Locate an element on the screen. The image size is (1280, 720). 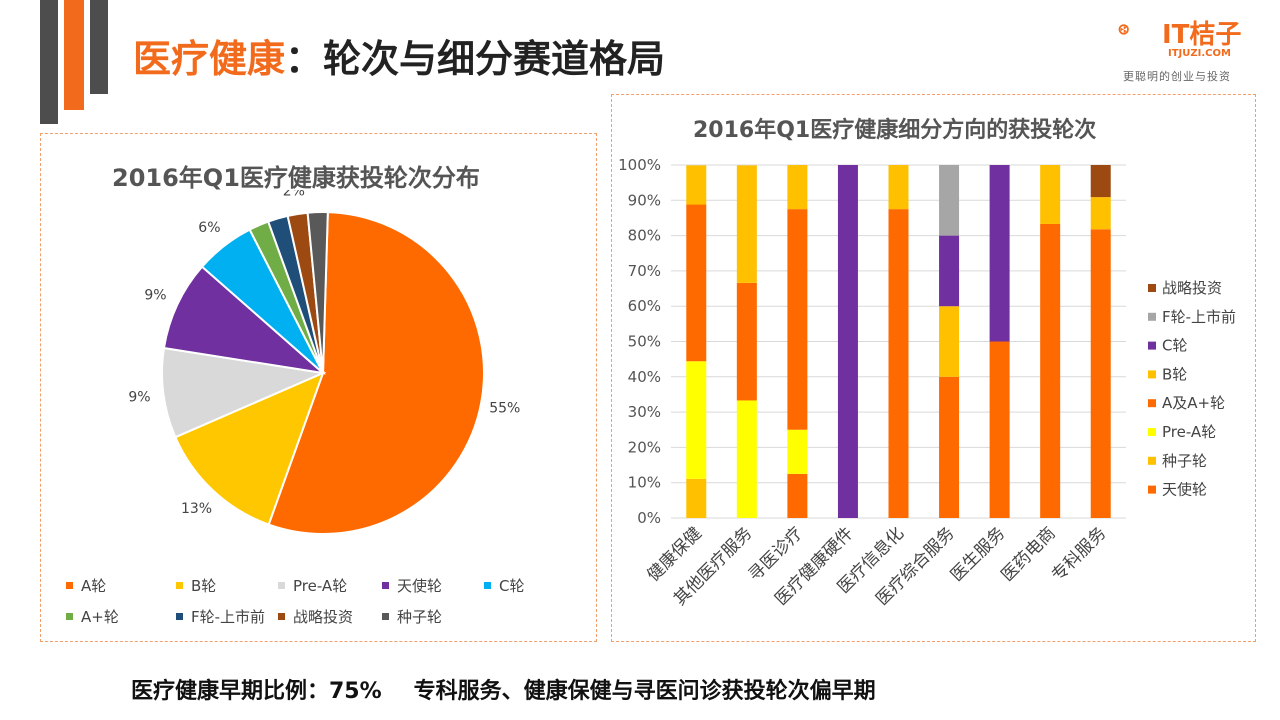
bar-legend-label: C轮 is located at coordinates (1174, 346).